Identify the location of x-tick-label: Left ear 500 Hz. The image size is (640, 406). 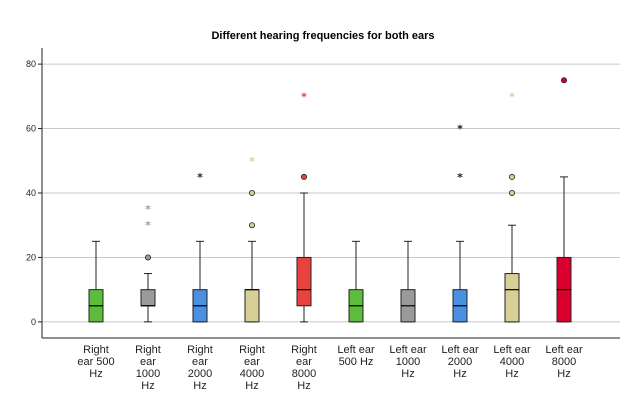
(356, 356).